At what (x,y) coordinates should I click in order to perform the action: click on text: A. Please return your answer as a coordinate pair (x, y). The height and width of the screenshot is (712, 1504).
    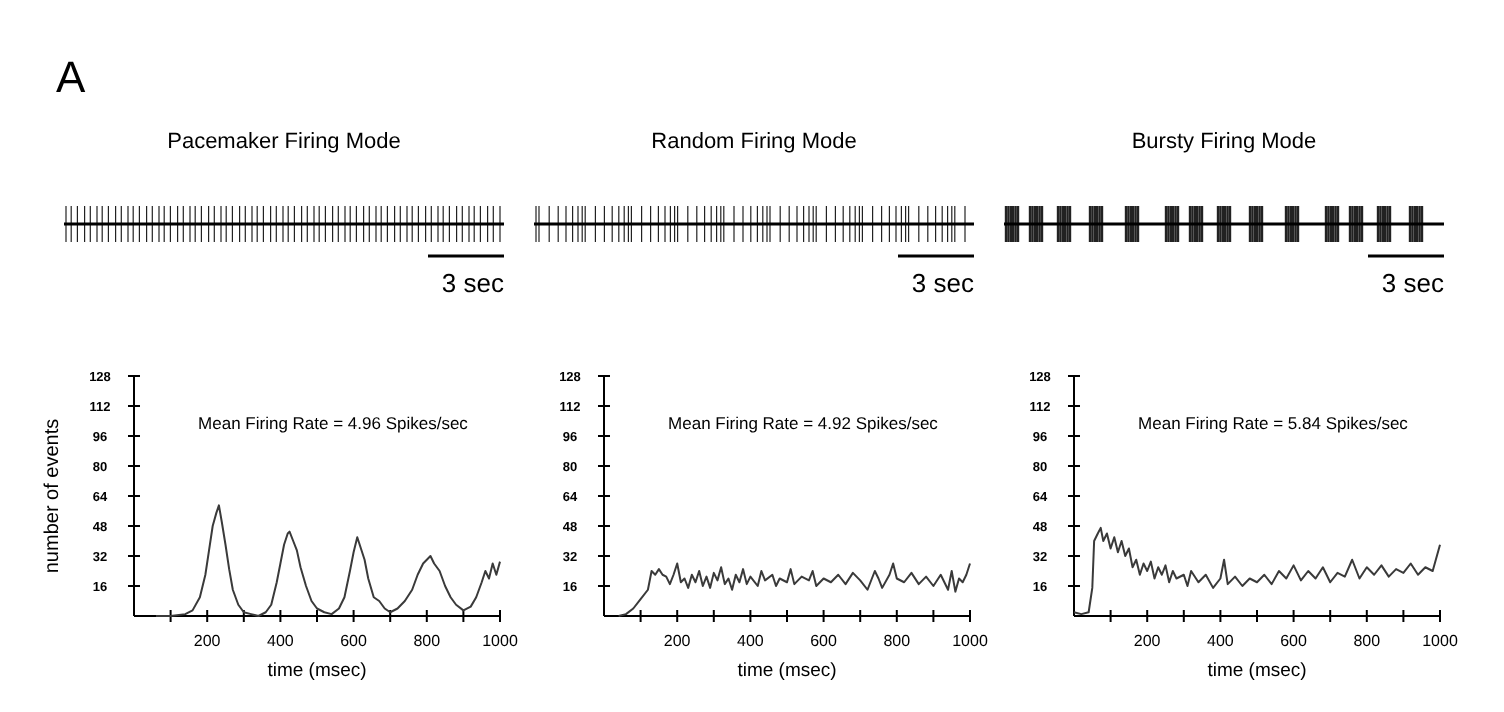
    Looking at the image, I should click on (71, 77).